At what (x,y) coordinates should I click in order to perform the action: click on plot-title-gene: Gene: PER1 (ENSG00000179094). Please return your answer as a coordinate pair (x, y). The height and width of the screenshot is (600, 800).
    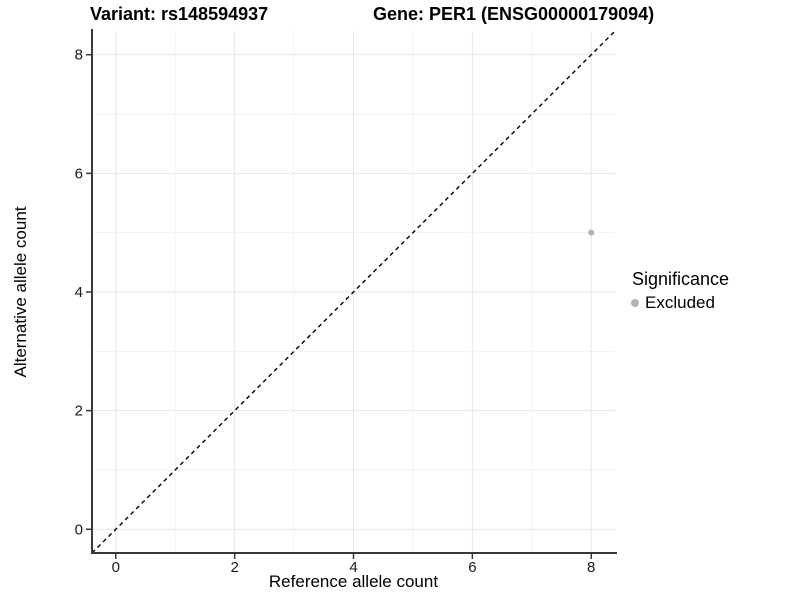
    Looking at the image, I should click on (514, 14).